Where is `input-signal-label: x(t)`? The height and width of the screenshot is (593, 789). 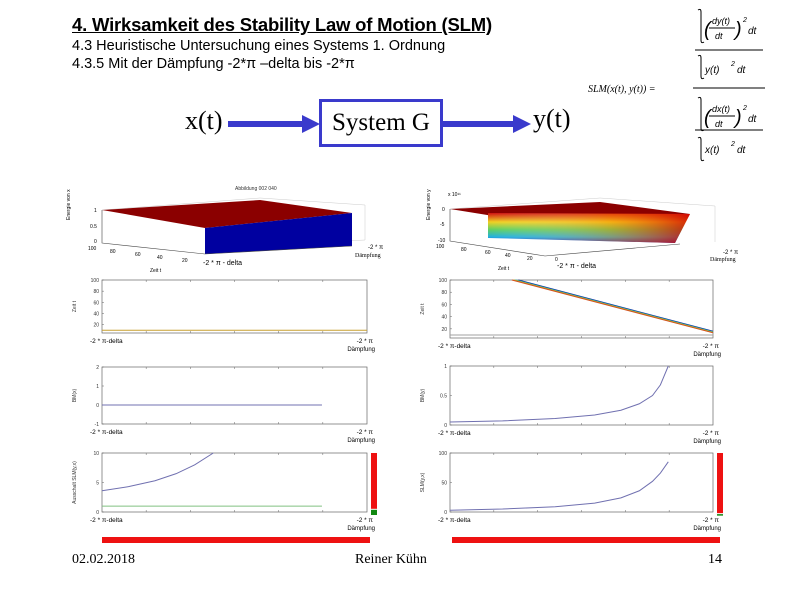
input-signal-label: x(t) is located at coordinates (204, 120).